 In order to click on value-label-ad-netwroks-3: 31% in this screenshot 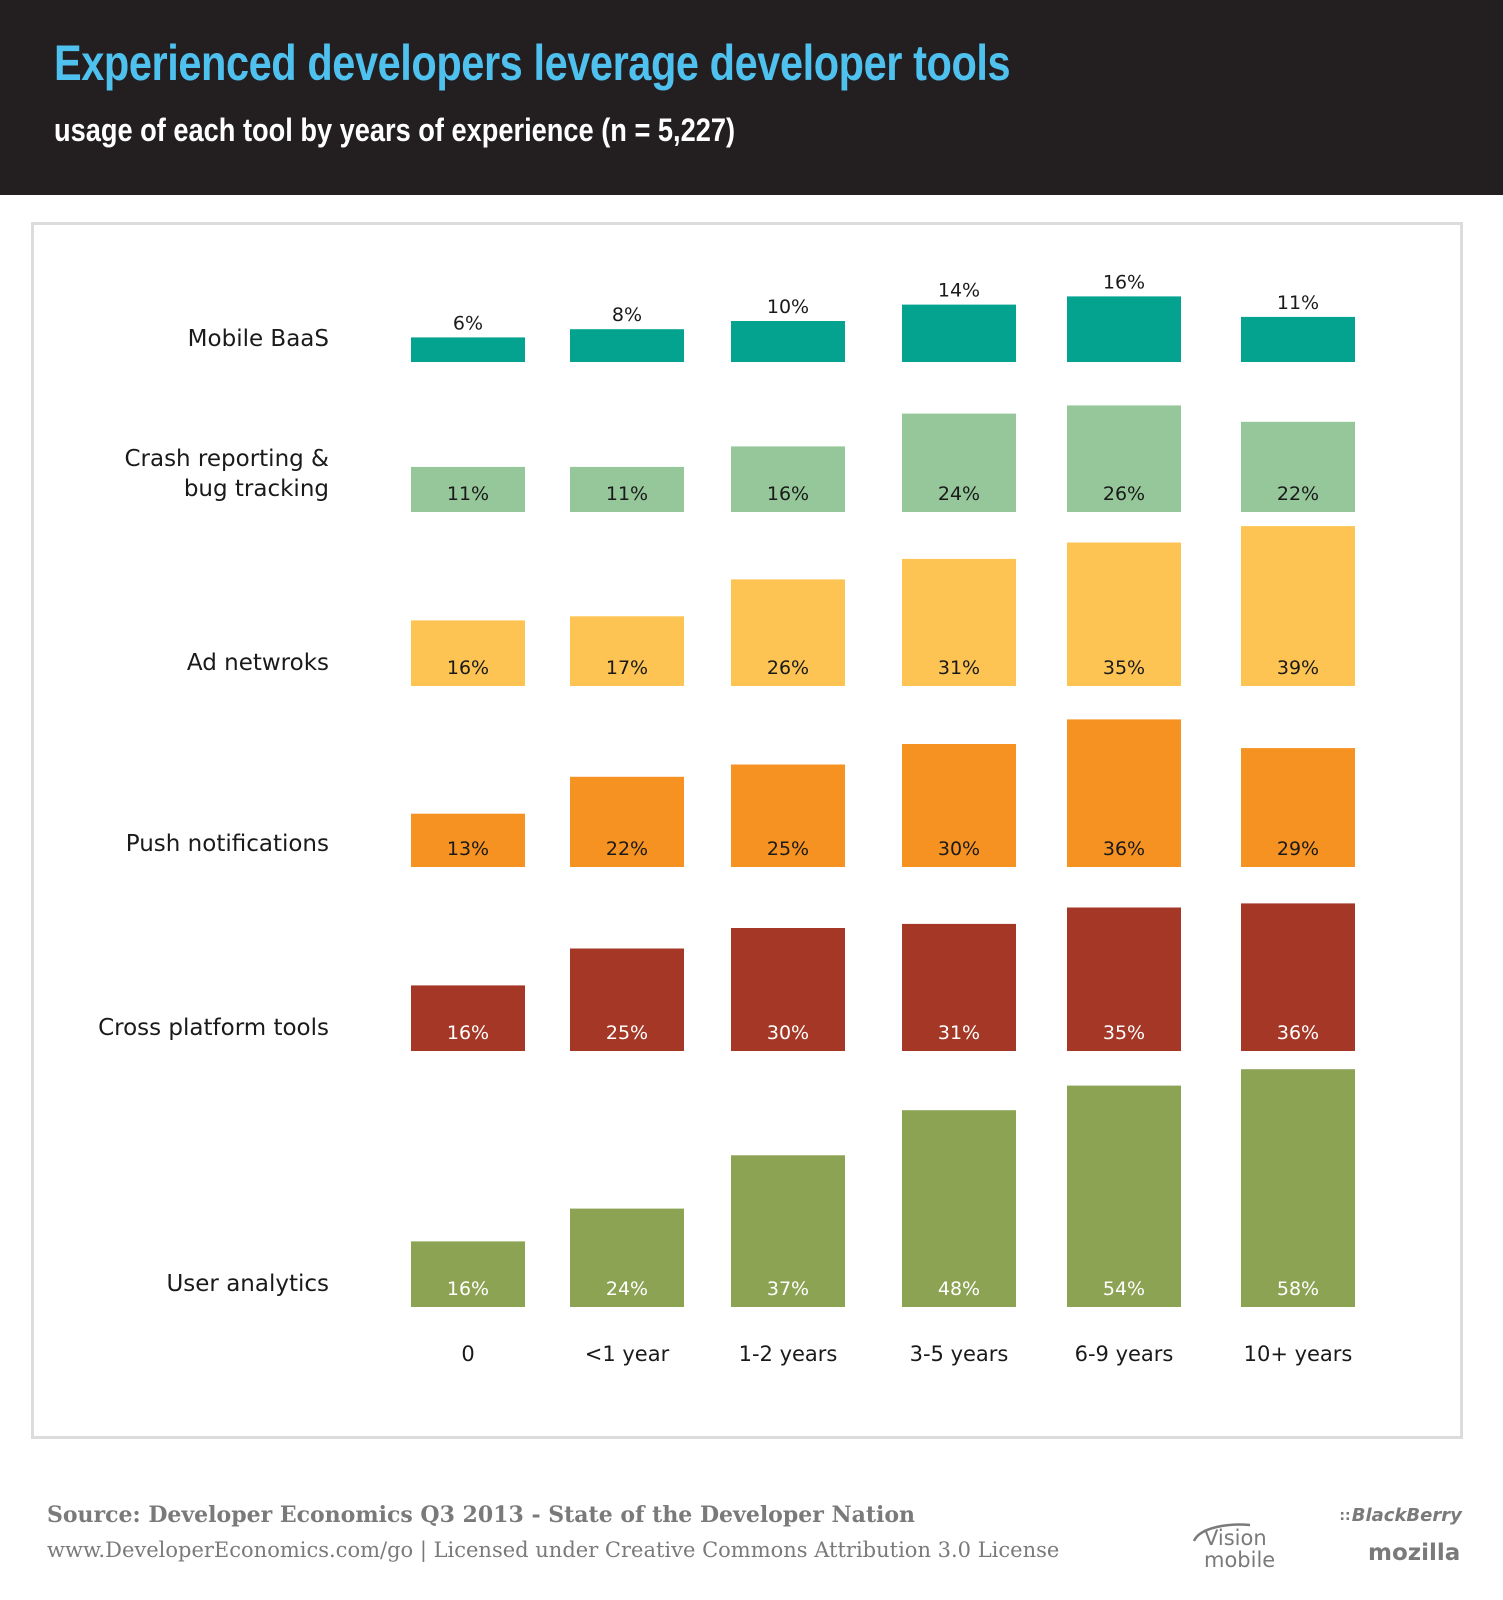, I will do `click(959, 668)`.